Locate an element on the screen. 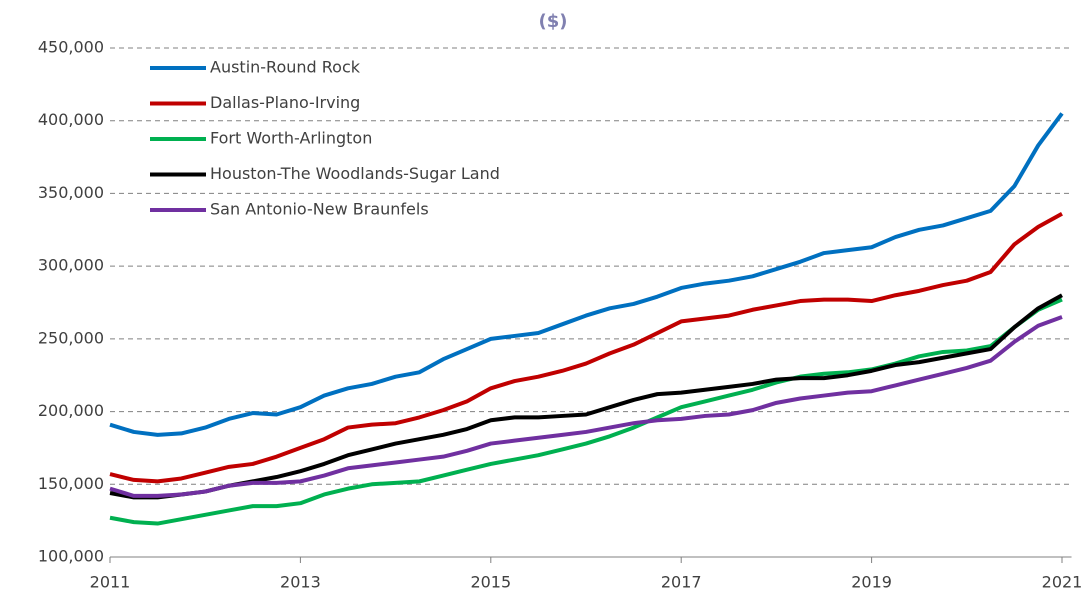 Image resolution: width=1090 pixels, height=602 pixels. chart-title: ($) is located at coordinates (553, 21).